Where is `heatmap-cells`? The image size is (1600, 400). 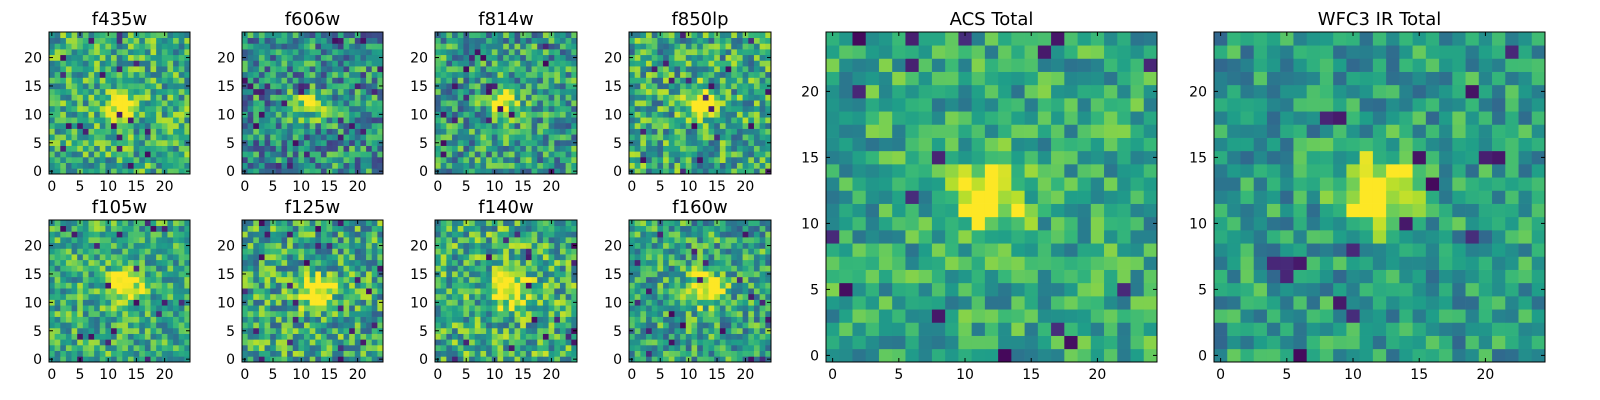
heatmap-cells is located at coordinates (506, 103).